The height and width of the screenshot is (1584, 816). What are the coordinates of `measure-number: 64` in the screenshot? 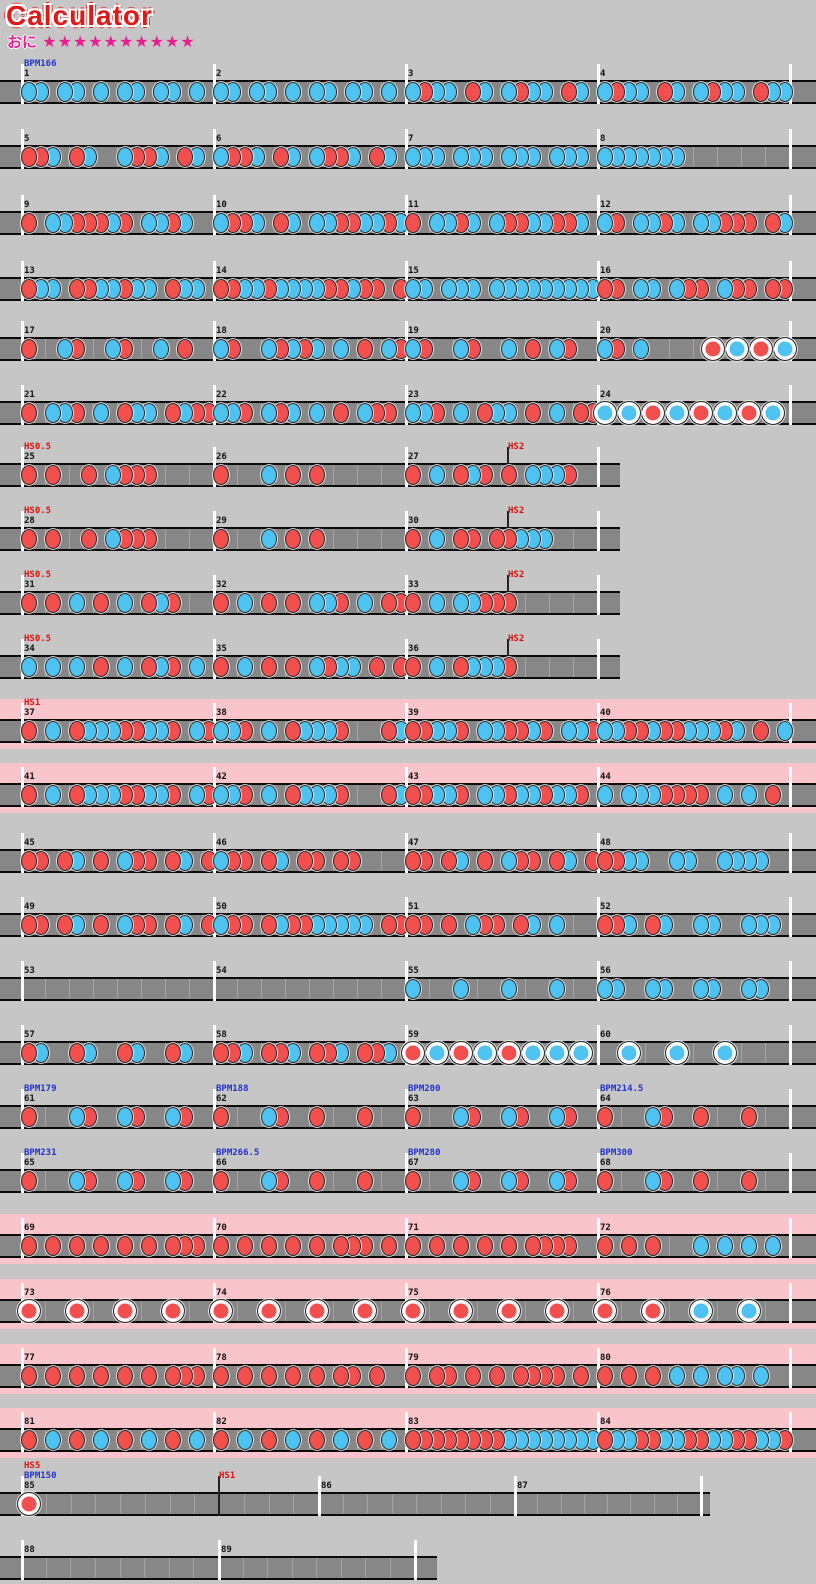 It's located at (605, 1099).